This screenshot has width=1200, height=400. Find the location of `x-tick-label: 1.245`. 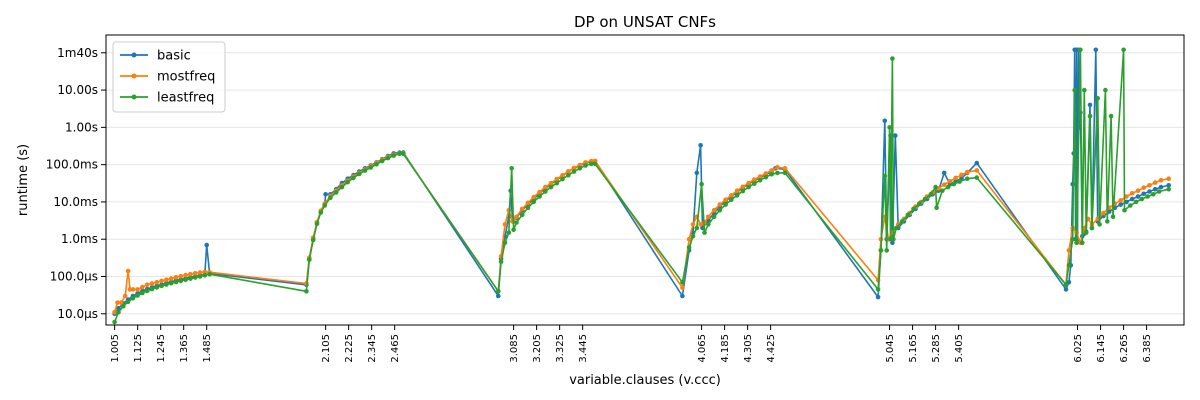

x-tick-label: 1.245 is located at coordinates (161, 348).